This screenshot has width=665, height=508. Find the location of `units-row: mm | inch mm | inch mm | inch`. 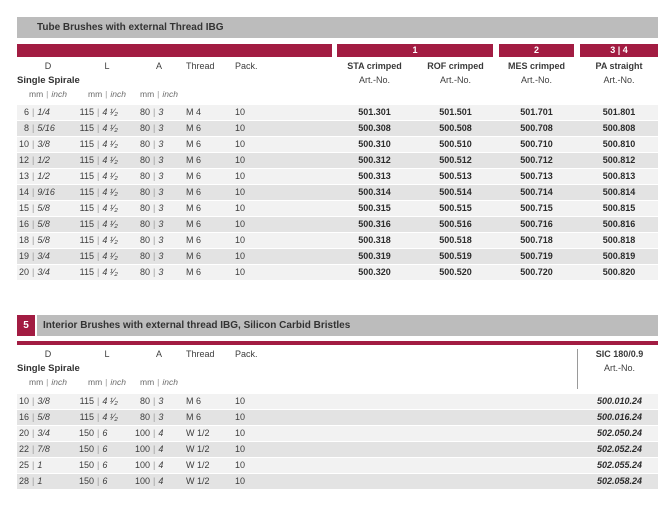

units-row: mm | inch mm | inch mm | inch is located at coordinates (337, 382).